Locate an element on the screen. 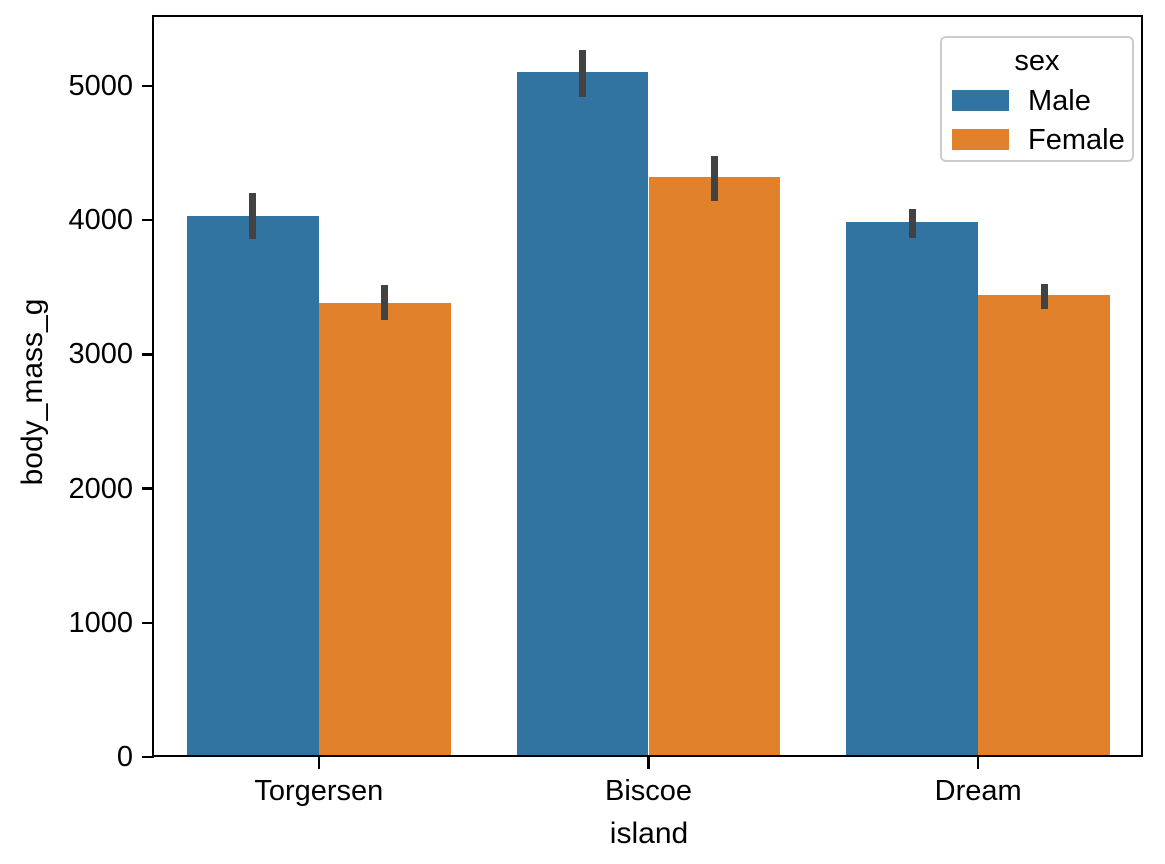  legend: sex Male Female is located at coordinates (1037, 99).